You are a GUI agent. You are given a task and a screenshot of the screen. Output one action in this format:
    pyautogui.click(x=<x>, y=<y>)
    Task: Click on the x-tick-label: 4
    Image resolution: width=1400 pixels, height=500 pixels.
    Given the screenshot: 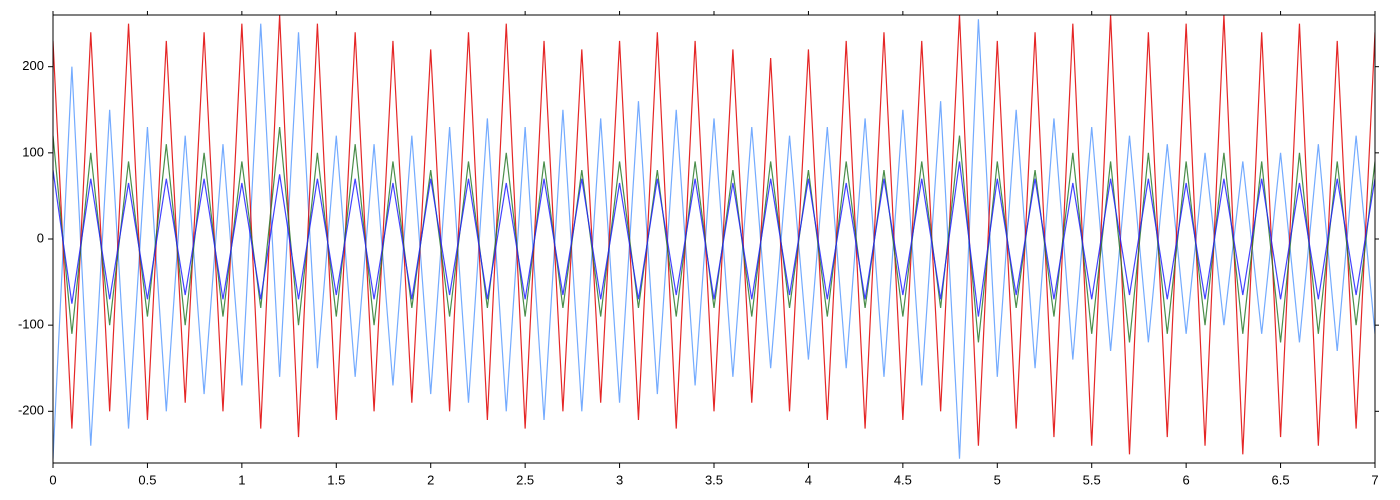 What is the action you would take?
    pyautogui.click(x=808, y=479)
    